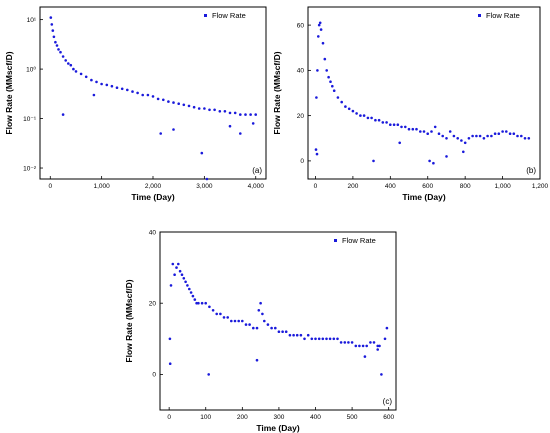 This screenshot has width=550, height=433. What do you see at coordinates (531, 170) in the screenshot?
I see `panel-label: (b)` at bounding box center [531, 170].